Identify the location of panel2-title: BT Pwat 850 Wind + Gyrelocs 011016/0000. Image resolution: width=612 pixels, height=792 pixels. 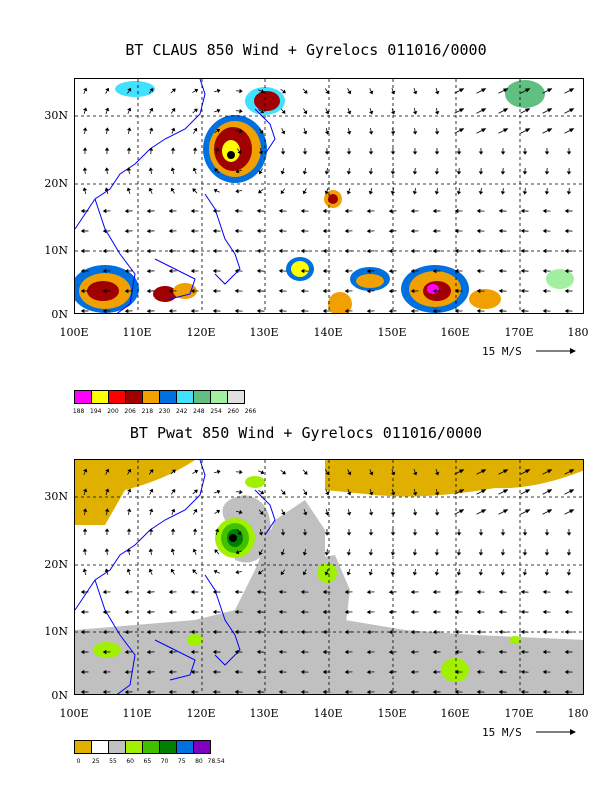
(306, 433).